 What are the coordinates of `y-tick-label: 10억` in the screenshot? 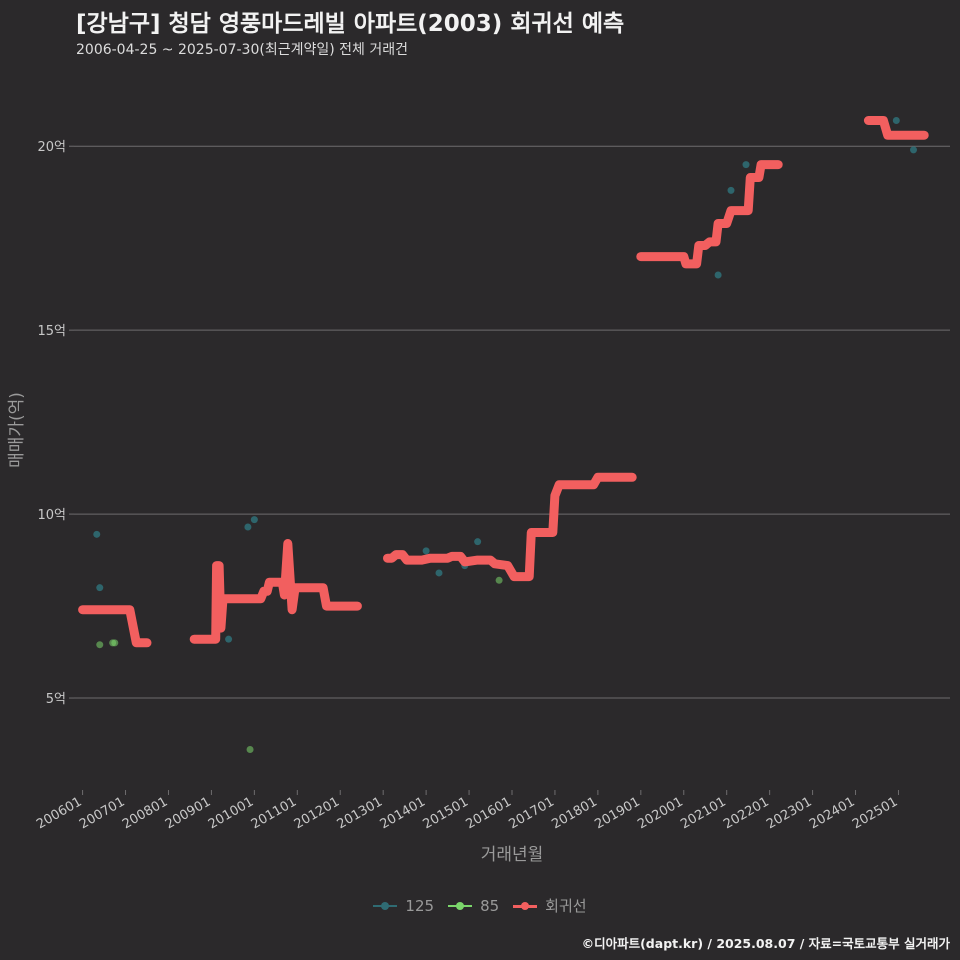 It's located at (51, 515).